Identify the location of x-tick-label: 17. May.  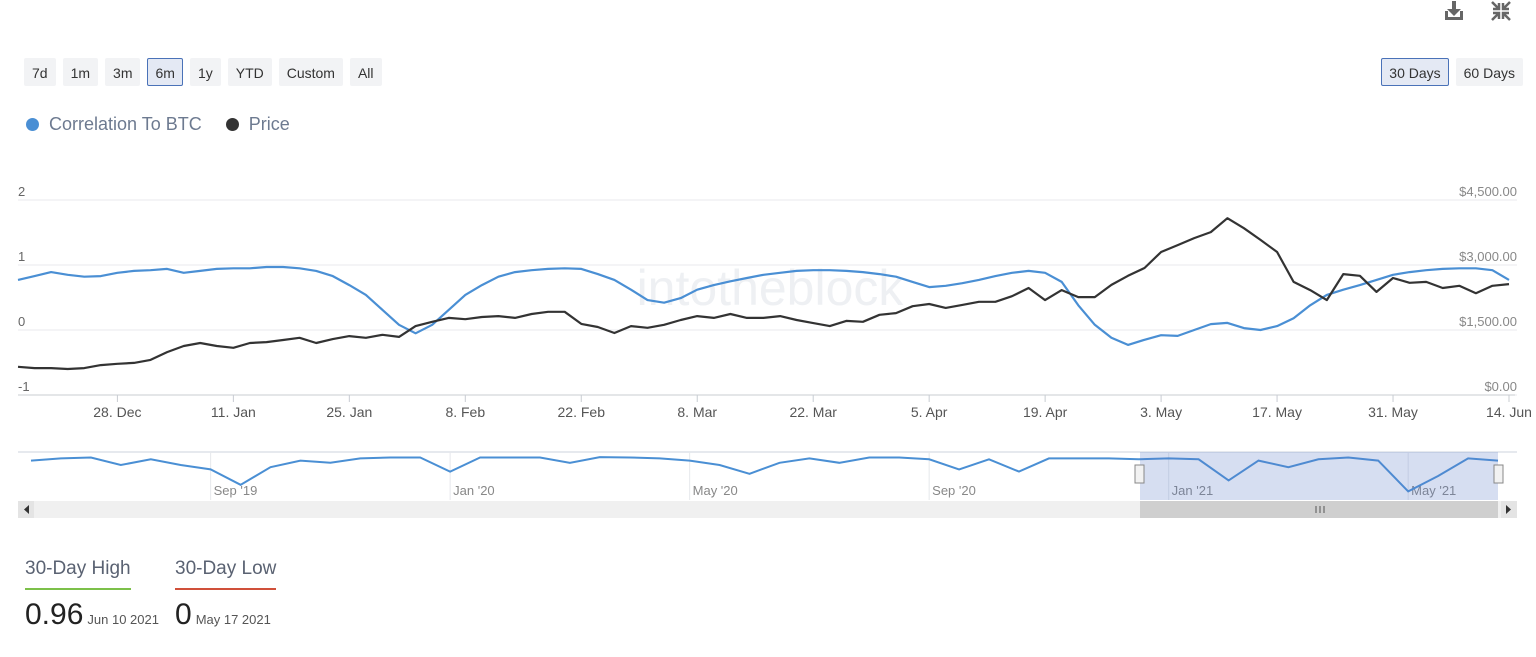
(1277, 412).